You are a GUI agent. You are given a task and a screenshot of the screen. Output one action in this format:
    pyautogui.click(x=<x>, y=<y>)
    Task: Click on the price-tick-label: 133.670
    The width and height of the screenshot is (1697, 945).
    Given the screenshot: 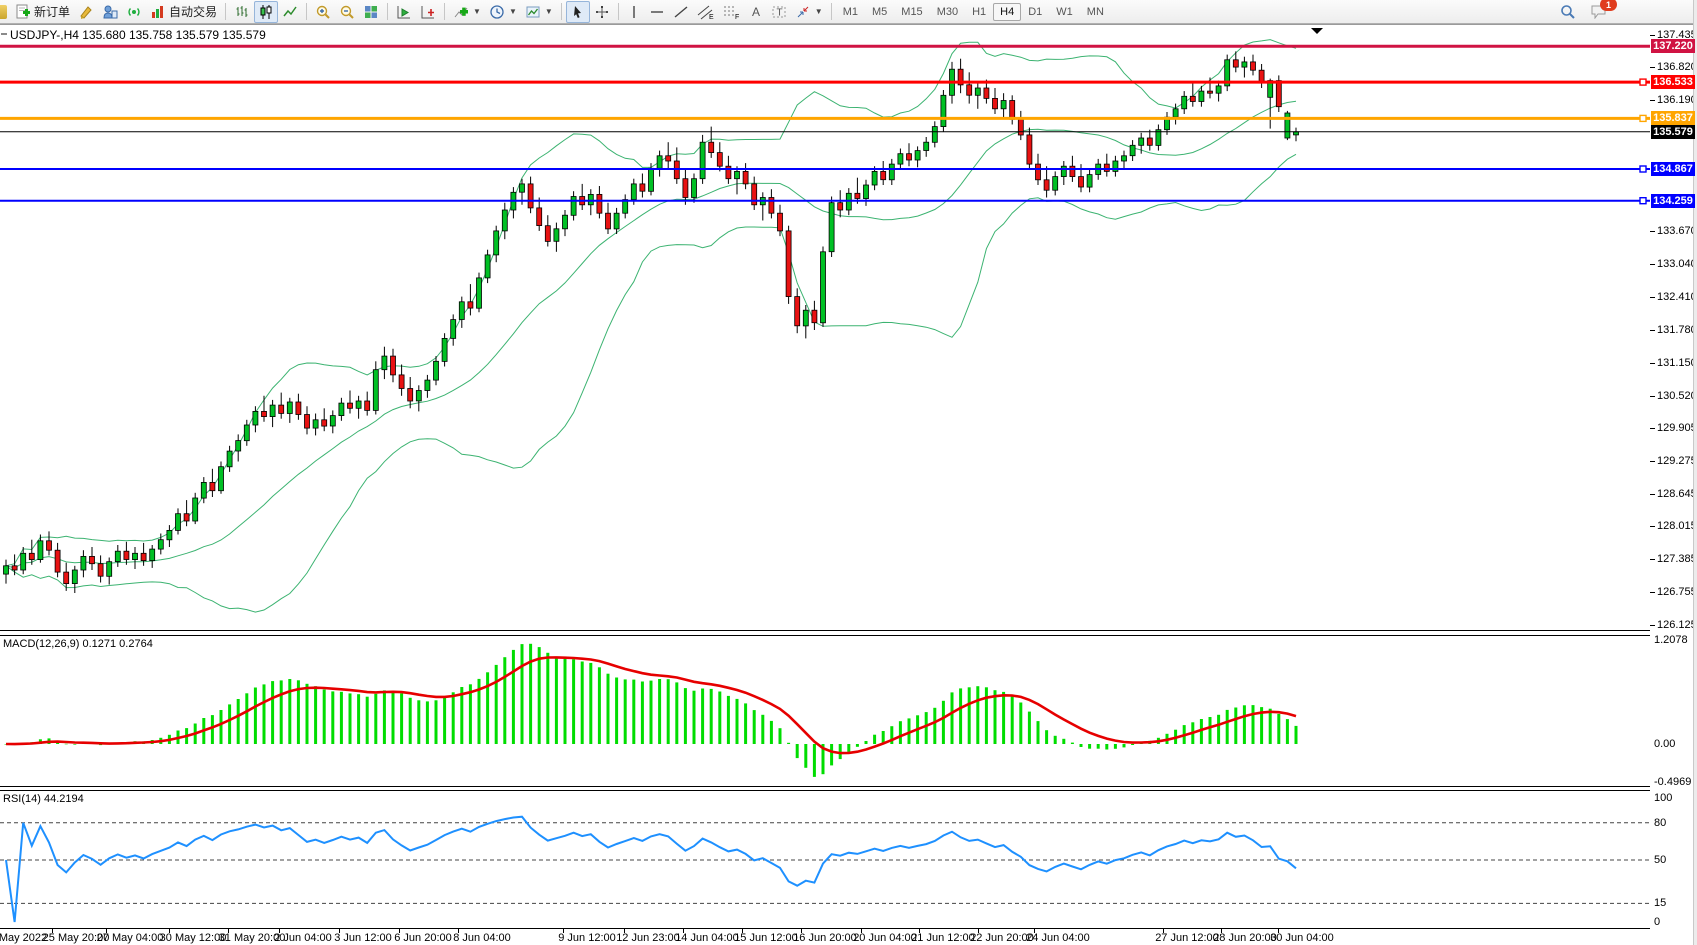 What is the action you would take?
    pyautogui.click(x=1677, y=231)
    